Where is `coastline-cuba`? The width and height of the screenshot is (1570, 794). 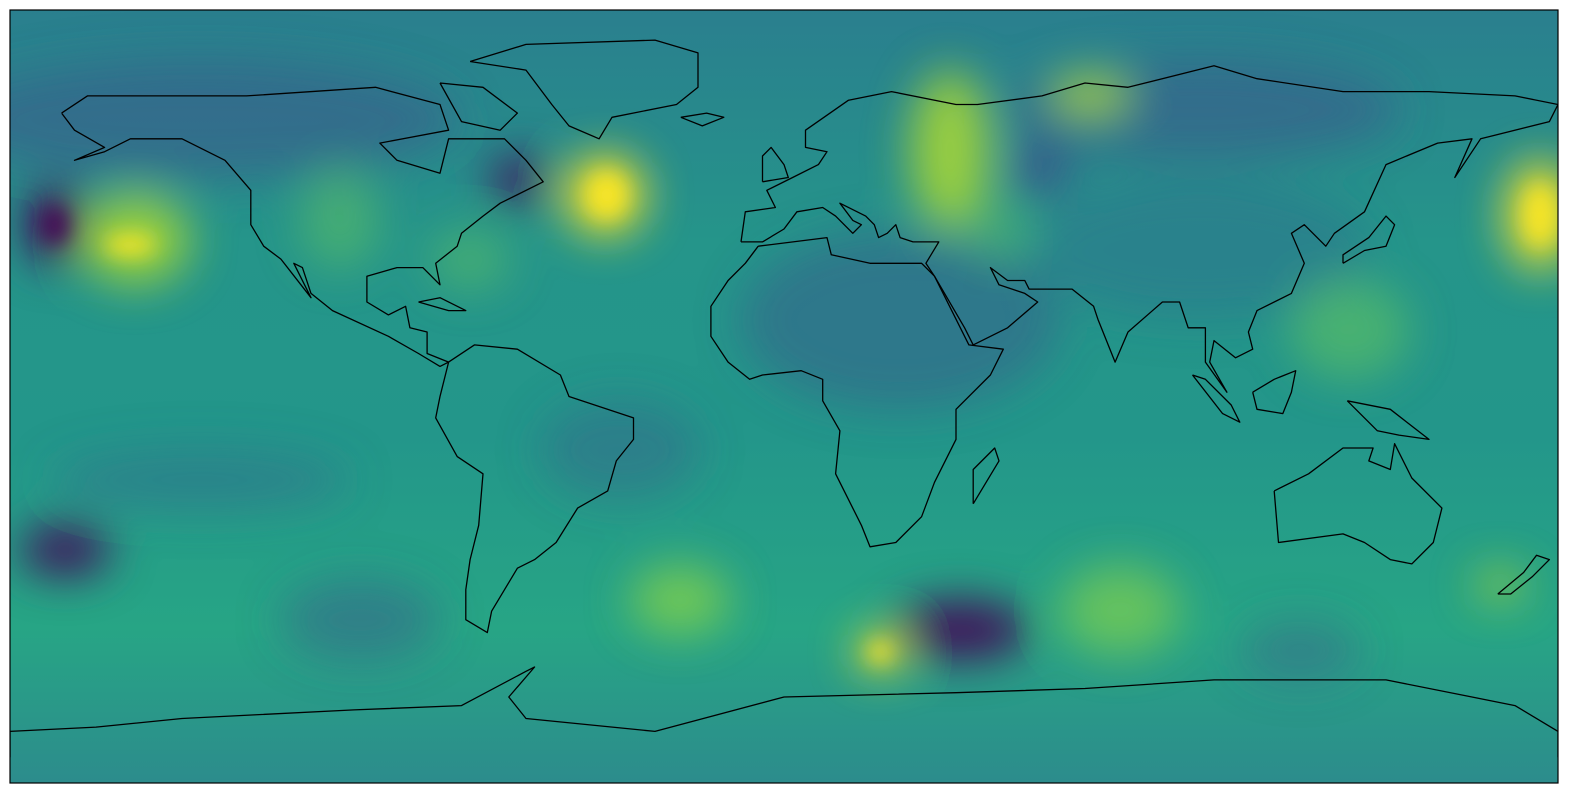
coastline-cuba is located at coordinates (442, 304).